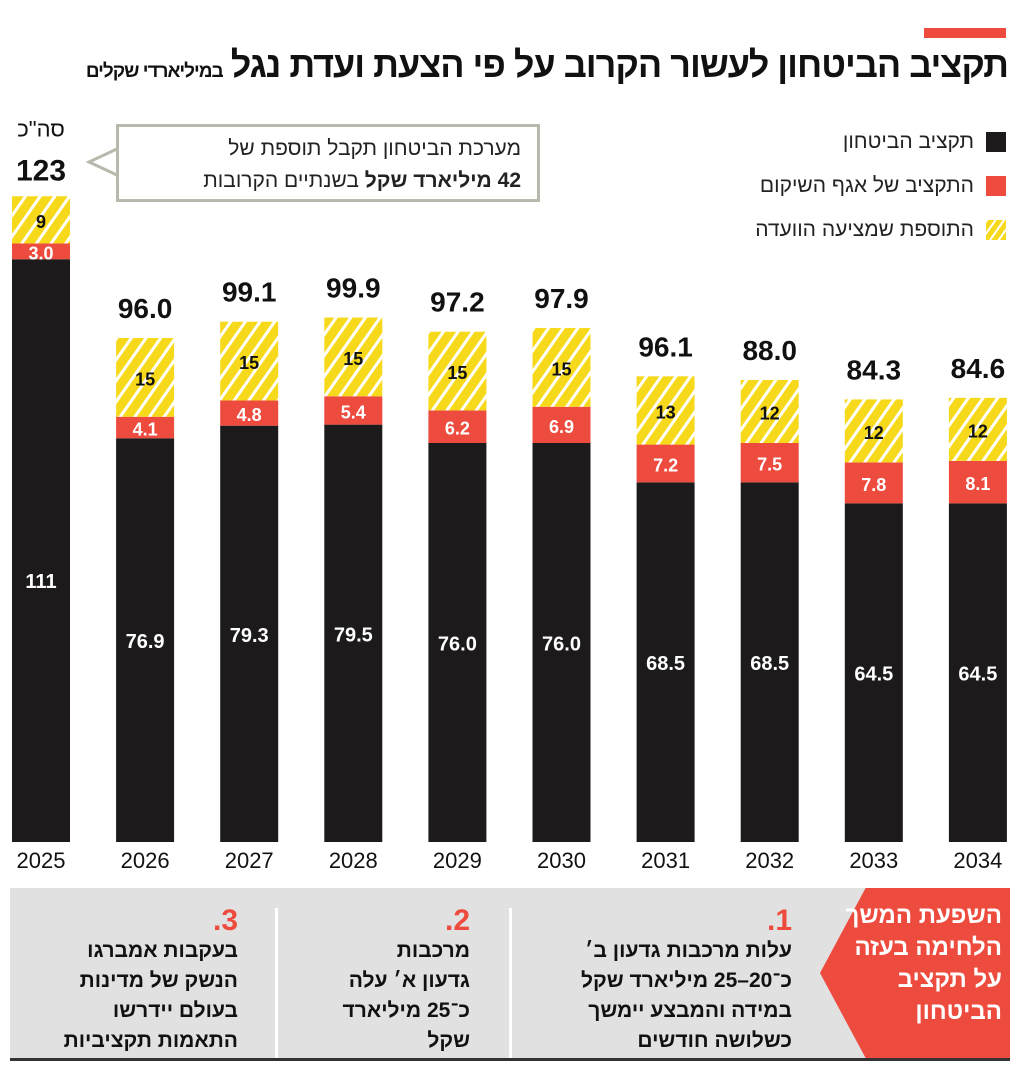 The image size is (1024, 1072). I want to click on total-label: 96.1, so click(665, 346).